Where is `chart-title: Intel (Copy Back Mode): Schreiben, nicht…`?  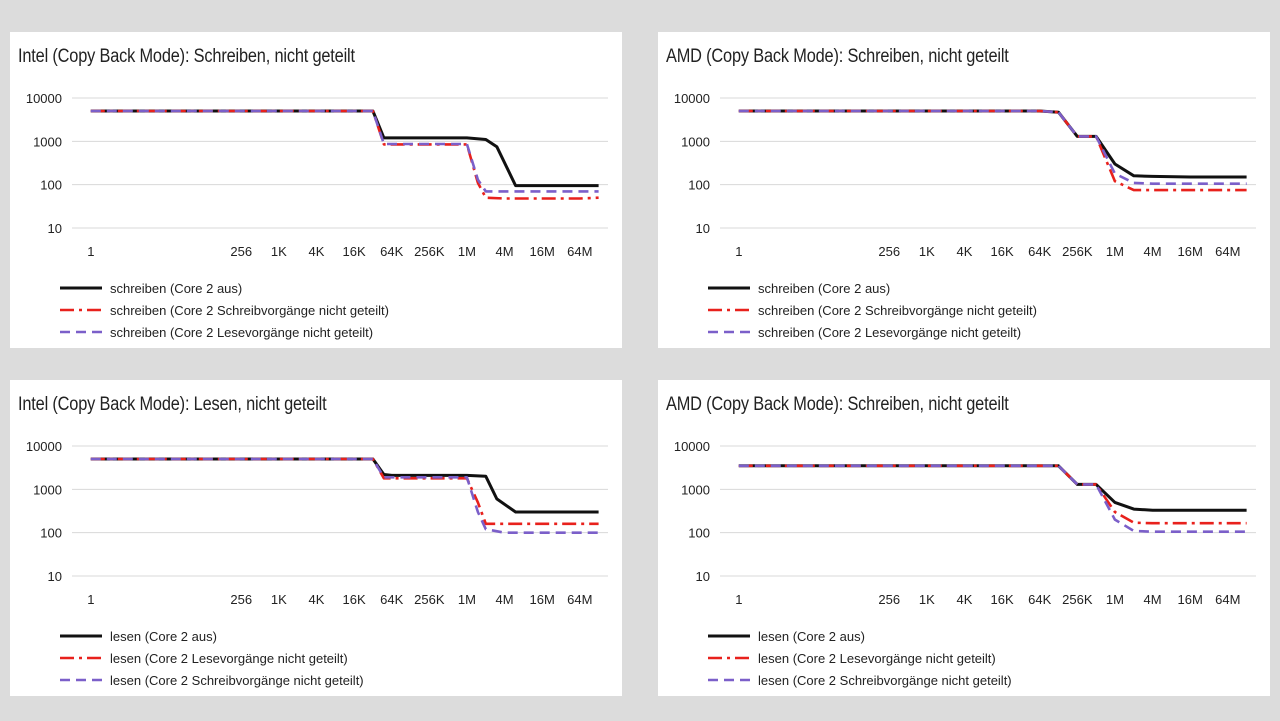 chart-title: Intel (Copy Back Mode): Schreiben, nicht… is located at coordinates (186, 56).